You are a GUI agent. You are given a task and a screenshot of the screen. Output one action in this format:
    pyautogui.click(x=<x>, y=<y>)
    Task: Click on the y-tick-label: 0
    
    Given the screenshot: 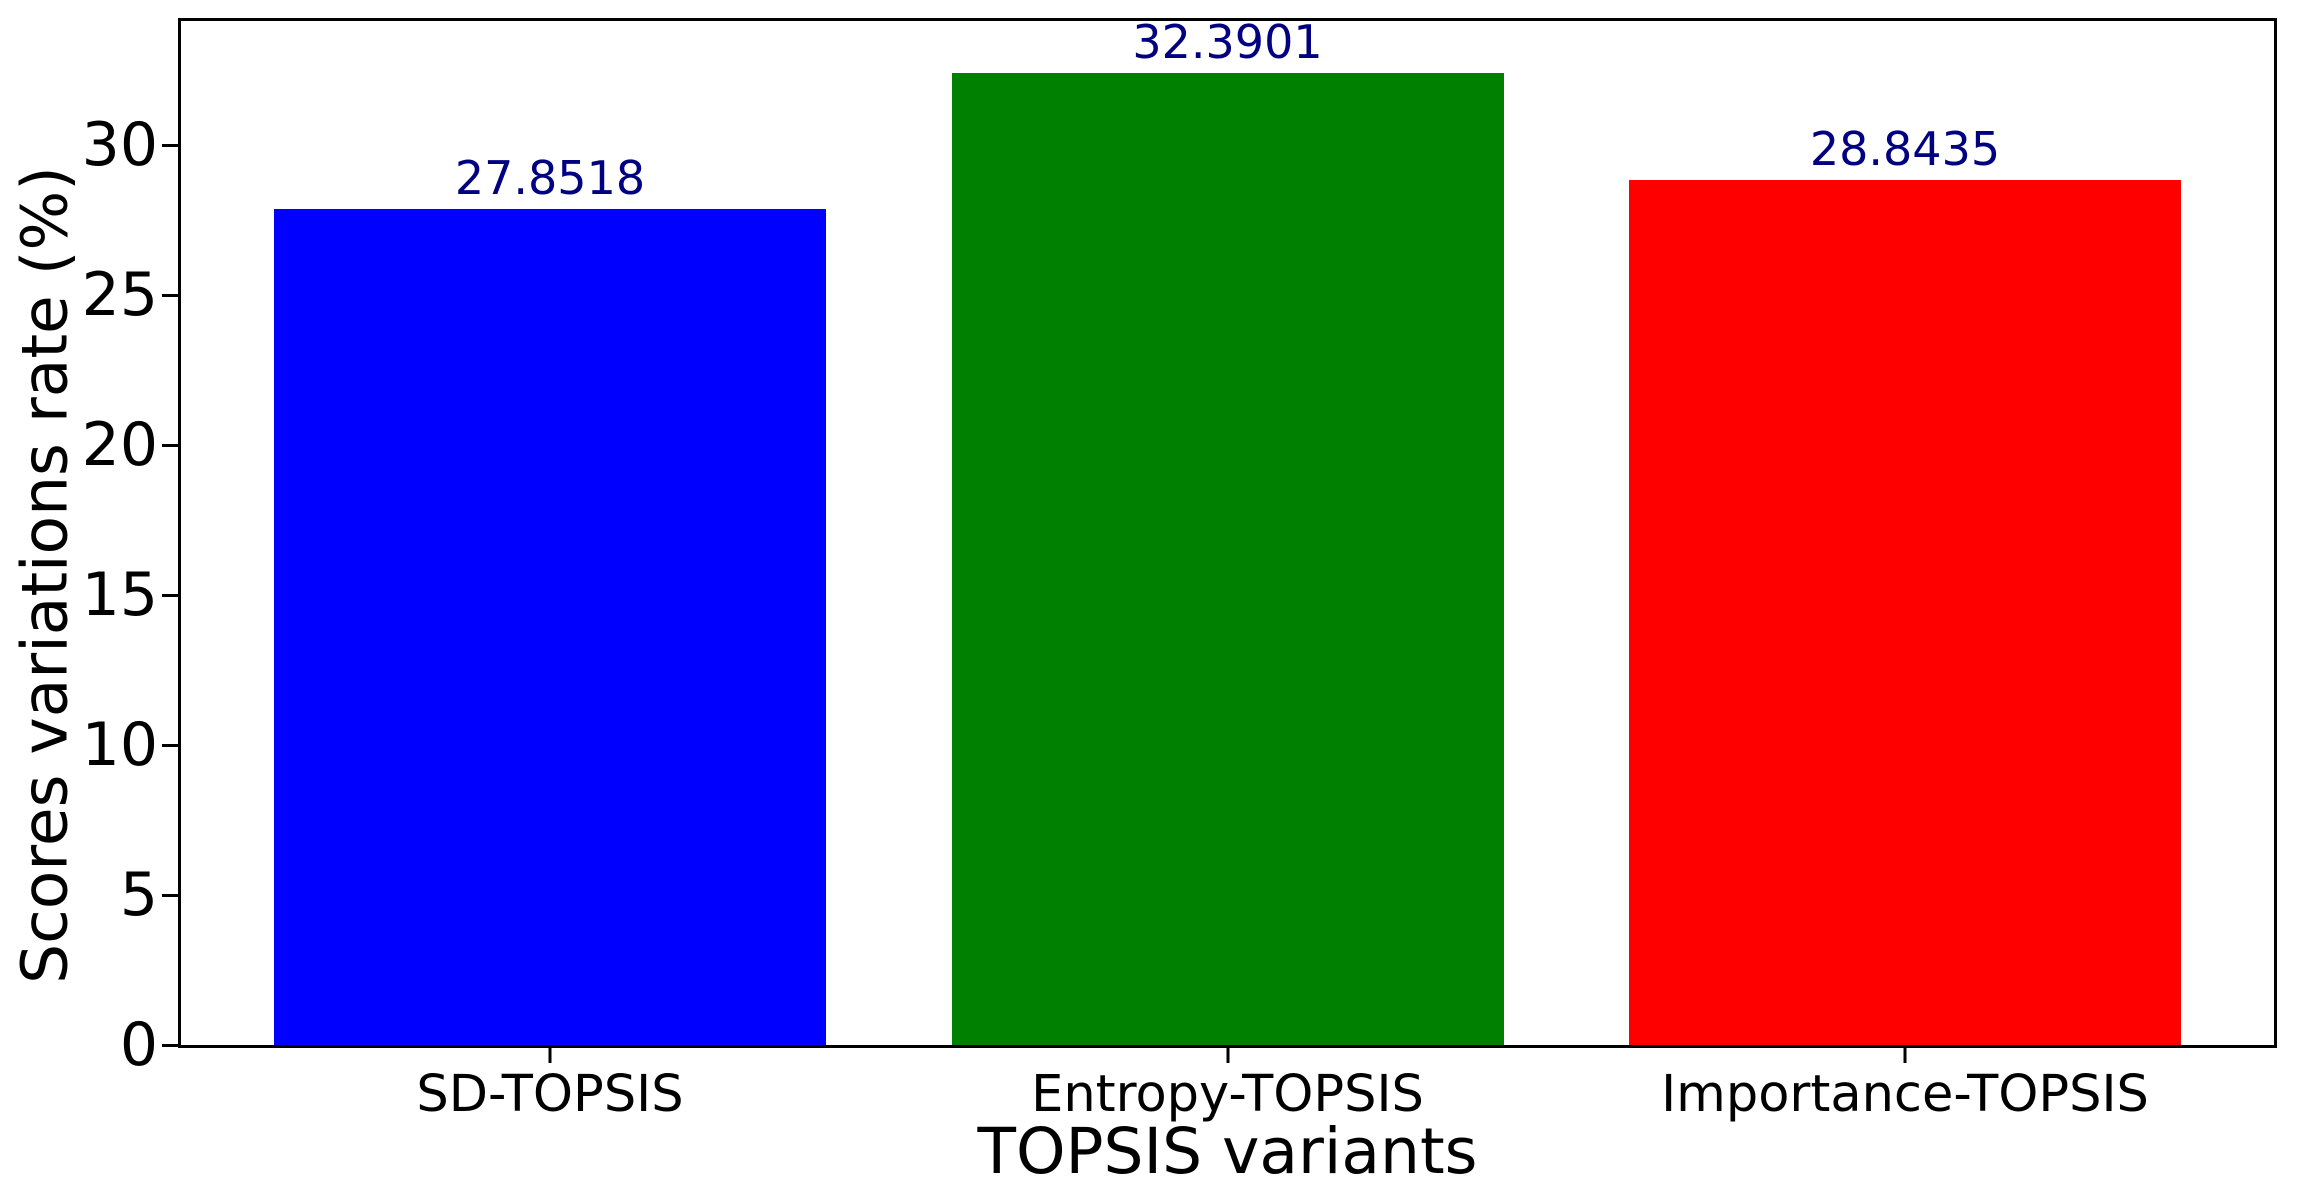 What is the action you would take?
    pyautogui.click(x=138, y=1045)
    